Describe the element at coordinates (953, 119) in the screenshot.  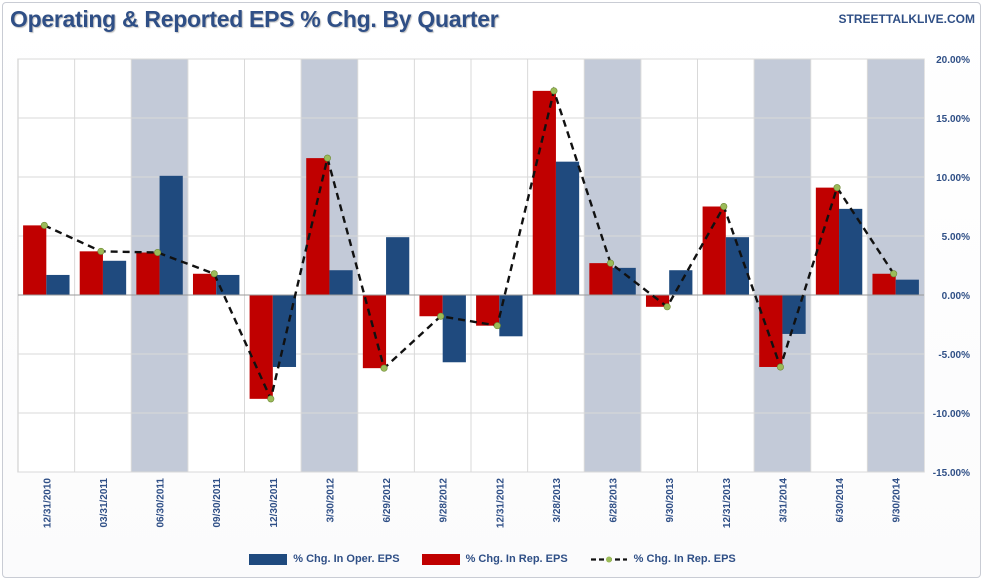
I see `y-tick-label: 15.00%` at that location.